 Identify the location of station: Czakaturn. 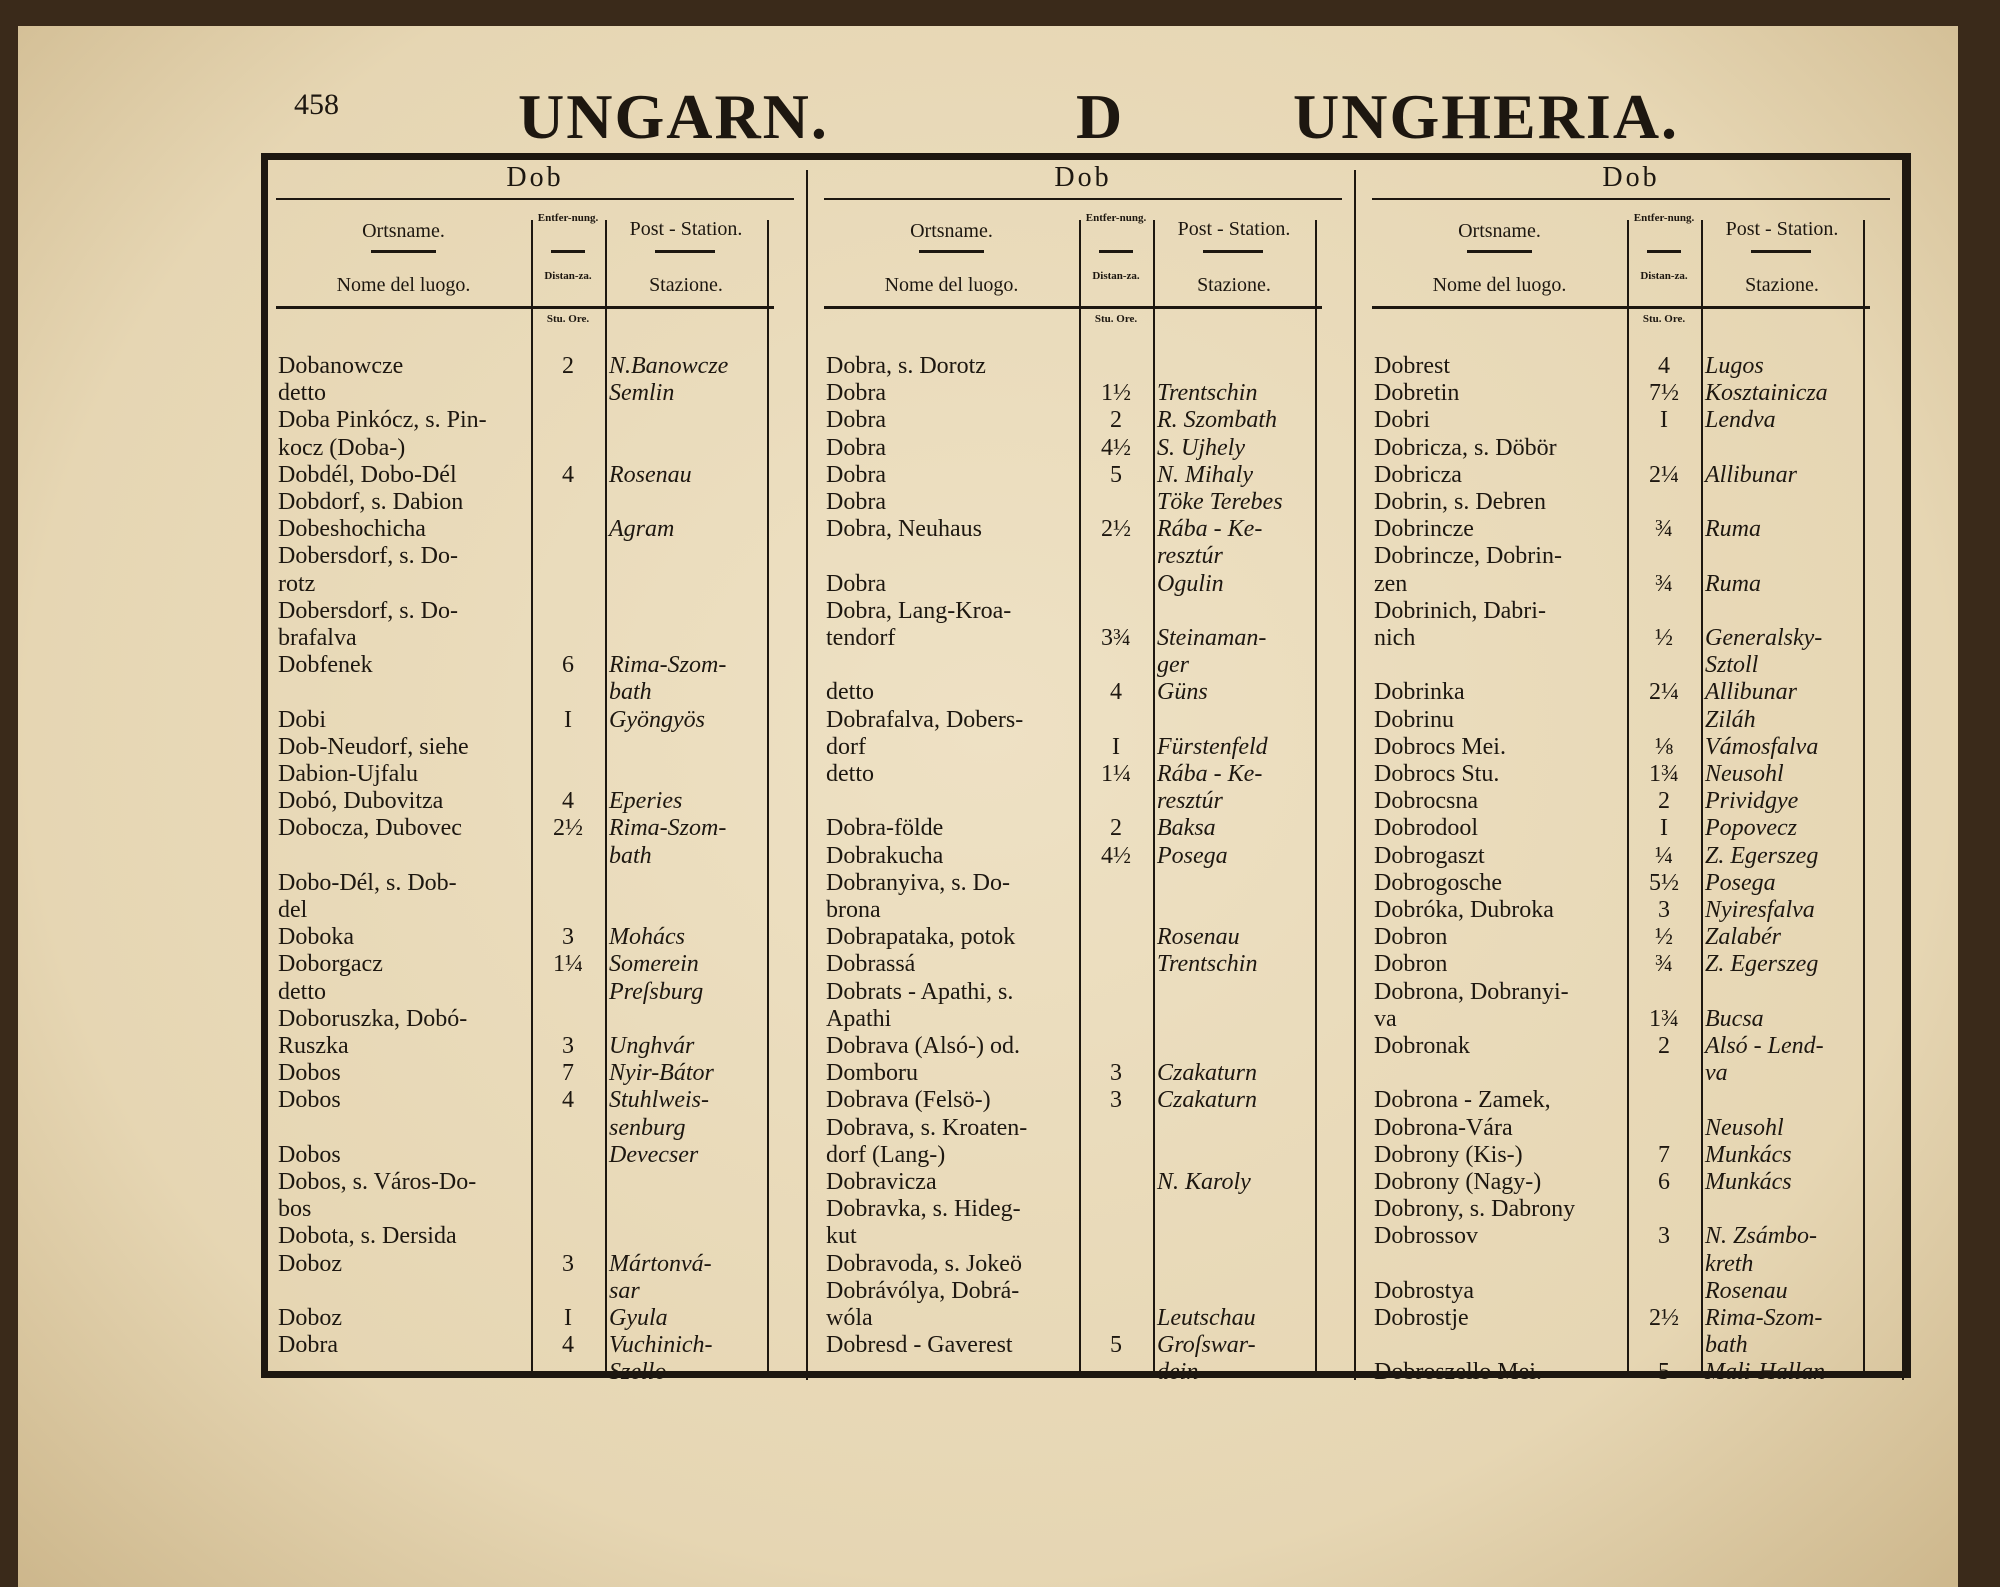
(1207, 1073).